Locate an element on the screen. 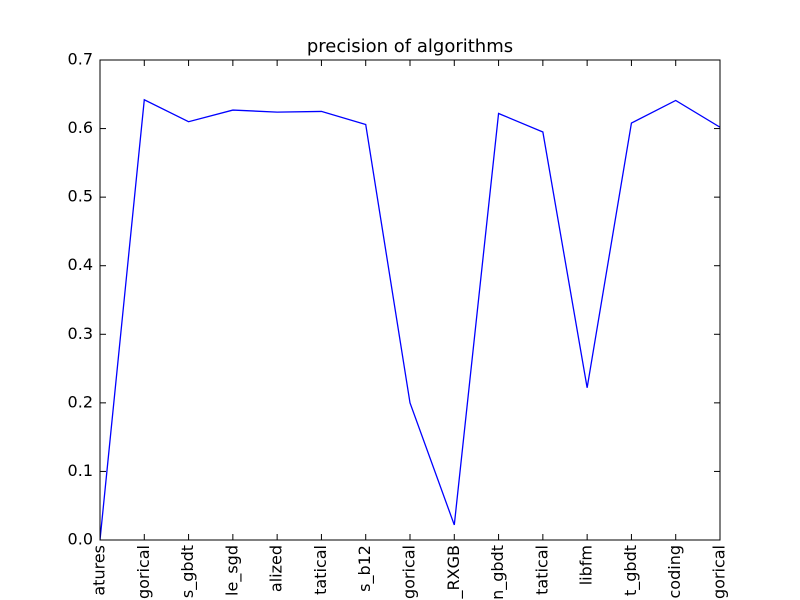 This screenshot has width=800, height=600. x-tick-label: libfm is located at coordinates (586, 565).